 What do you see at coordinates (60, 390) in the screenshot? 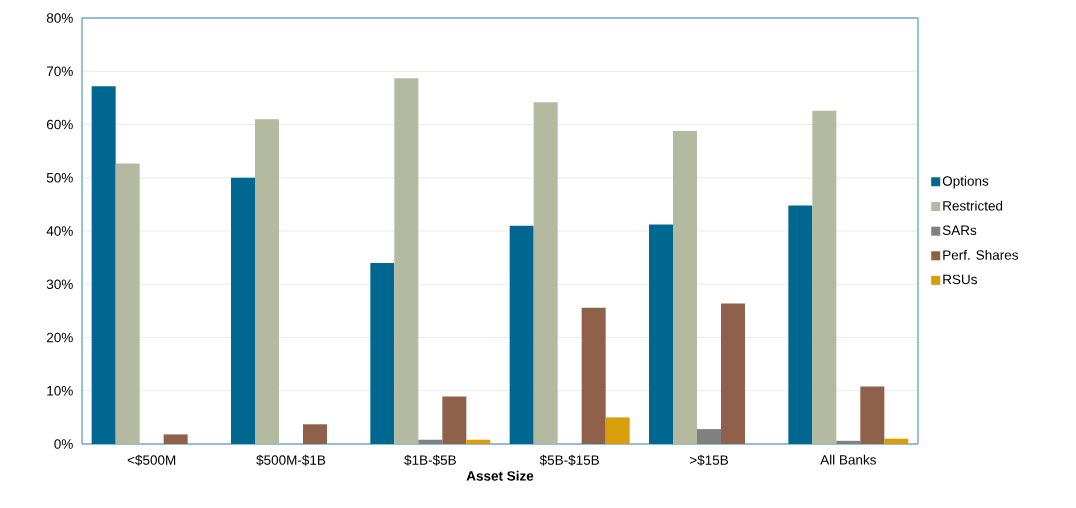
I see `y-tick-label: 10%` at bounding box center [60, 390].